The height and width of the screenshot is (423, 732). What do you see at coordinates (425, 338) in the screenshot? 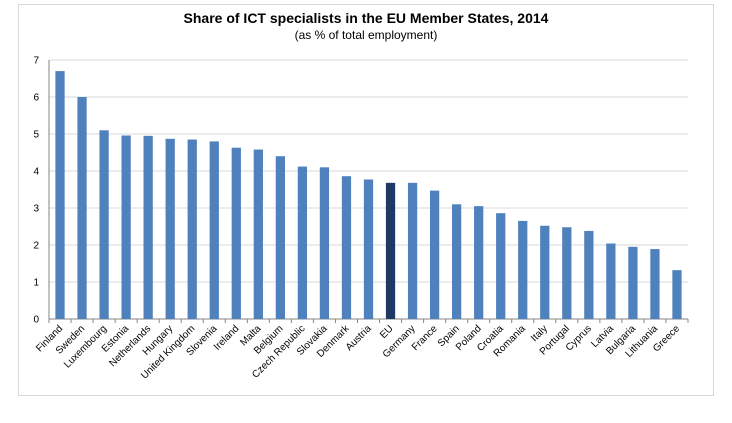
I see `x-tick-label: France` at bounding box center [425, 338].